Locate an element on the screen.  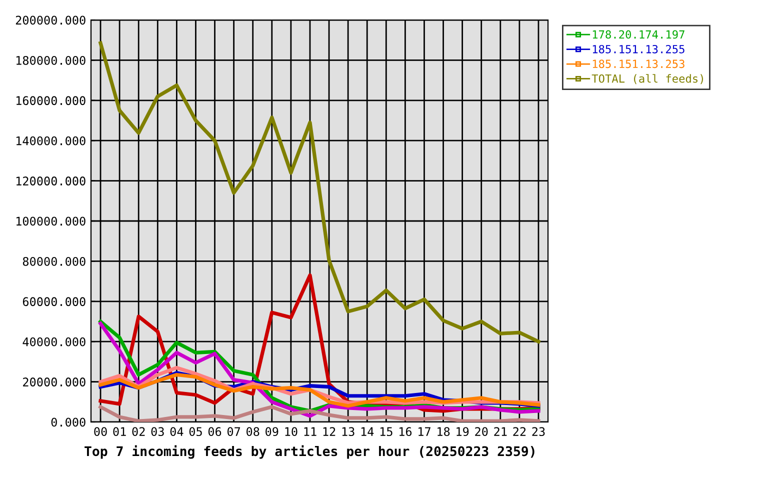
x-tick-label: 15 is located at coordinates (386, 431).